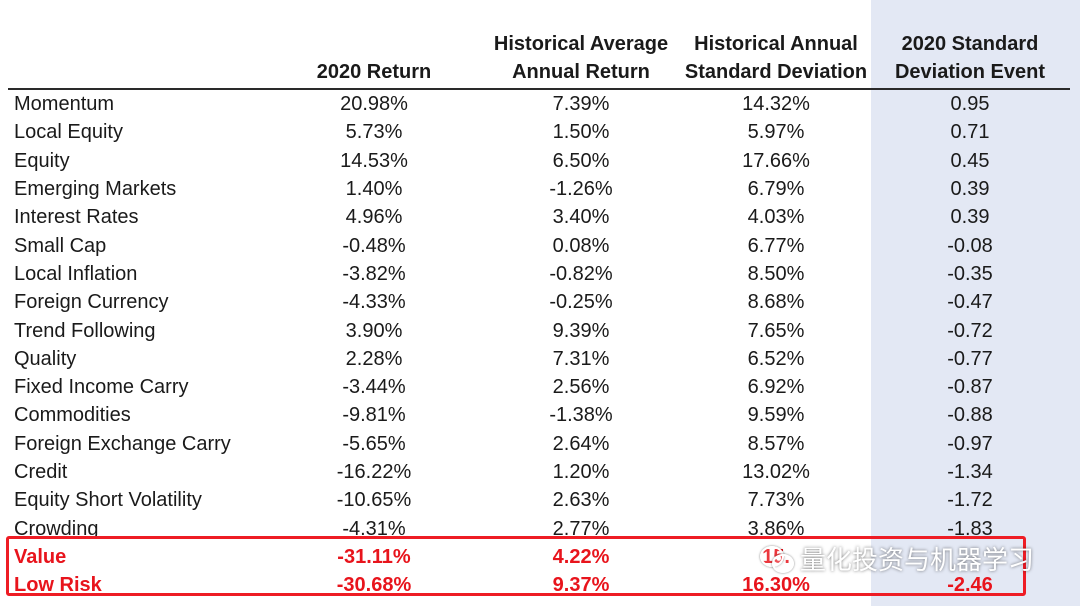 The height and width of the screenshot is (606, 1080). Describe the element at coordinates (374, 358) in the screenshot. I see `table-cell: 2.28%` at that location.